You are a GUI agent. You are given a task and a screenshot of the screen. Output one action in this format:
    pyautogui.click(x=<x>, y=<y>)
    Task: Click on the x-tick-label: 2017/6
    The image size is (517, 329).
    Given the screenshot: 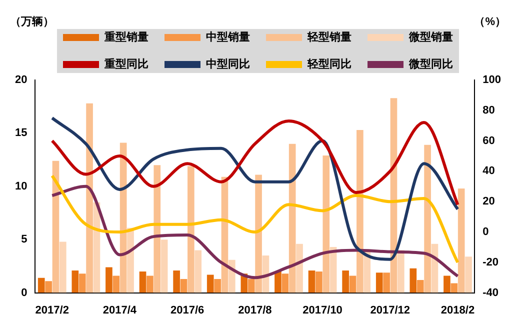 What is the action you would take?
    pyautogui.click(x=187, y=310)
    